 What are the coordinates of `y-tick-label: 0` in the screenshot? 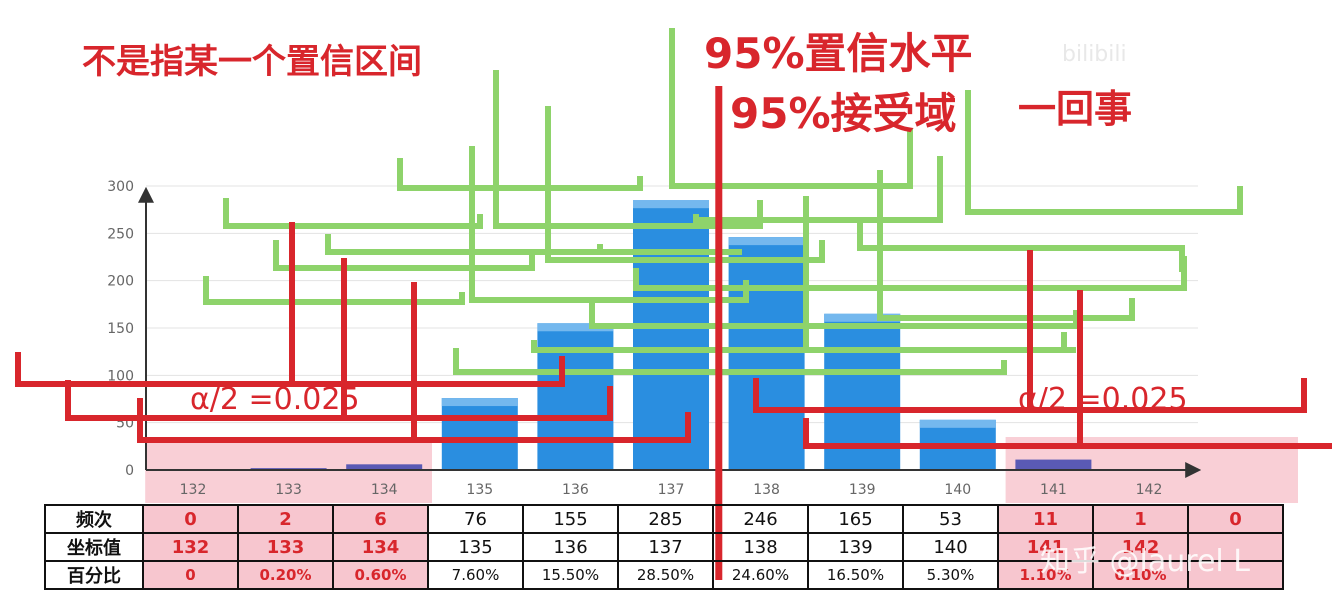 It's located at (129, 471).